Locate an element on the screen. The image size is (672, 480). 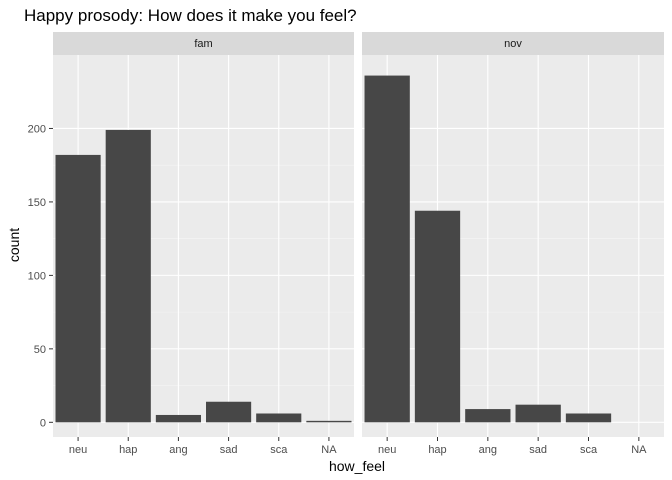
bar-fam-sca is located at coordinates (279, 418).